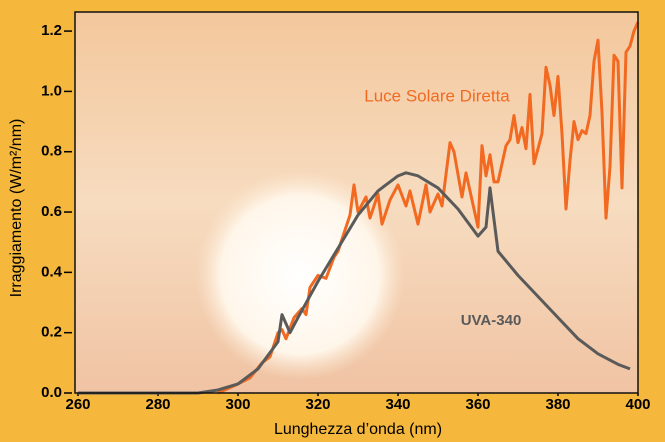  What do you see at coordinates (317, 404) in the screenshot?
I see `x-tick-label: 320` at bounding box center [317, 404].